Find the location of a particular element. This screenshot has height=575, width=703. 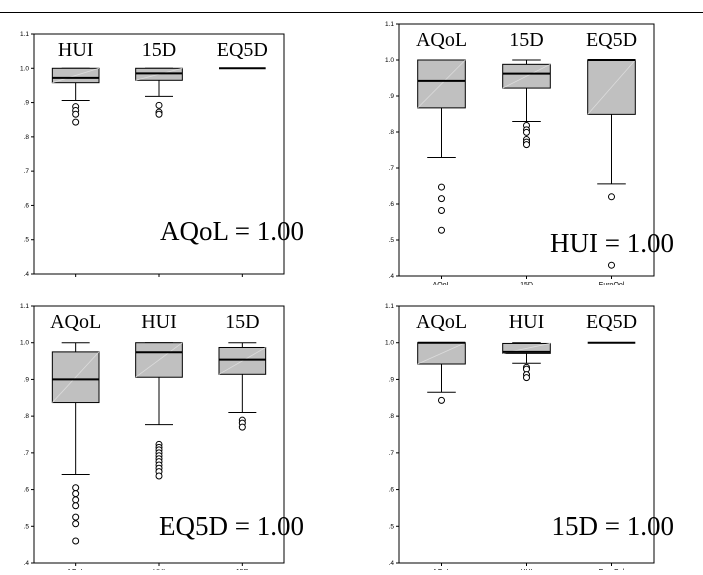

top-rule is located at coordinates (351, 12).